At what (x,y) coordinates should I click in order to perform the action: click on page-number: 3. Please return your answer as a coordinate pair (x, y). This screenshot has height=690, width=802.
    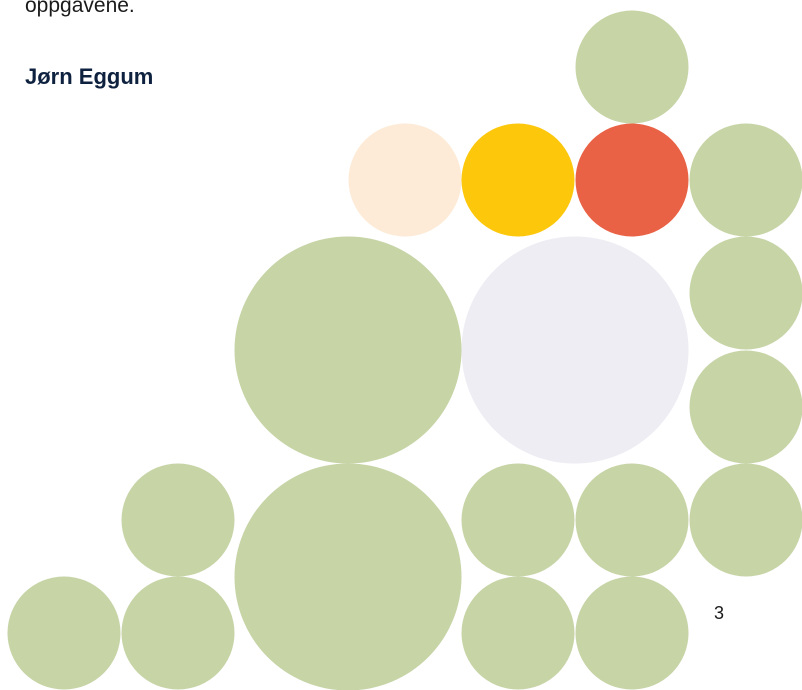
    Looking at the image, I should click on (719, 613).